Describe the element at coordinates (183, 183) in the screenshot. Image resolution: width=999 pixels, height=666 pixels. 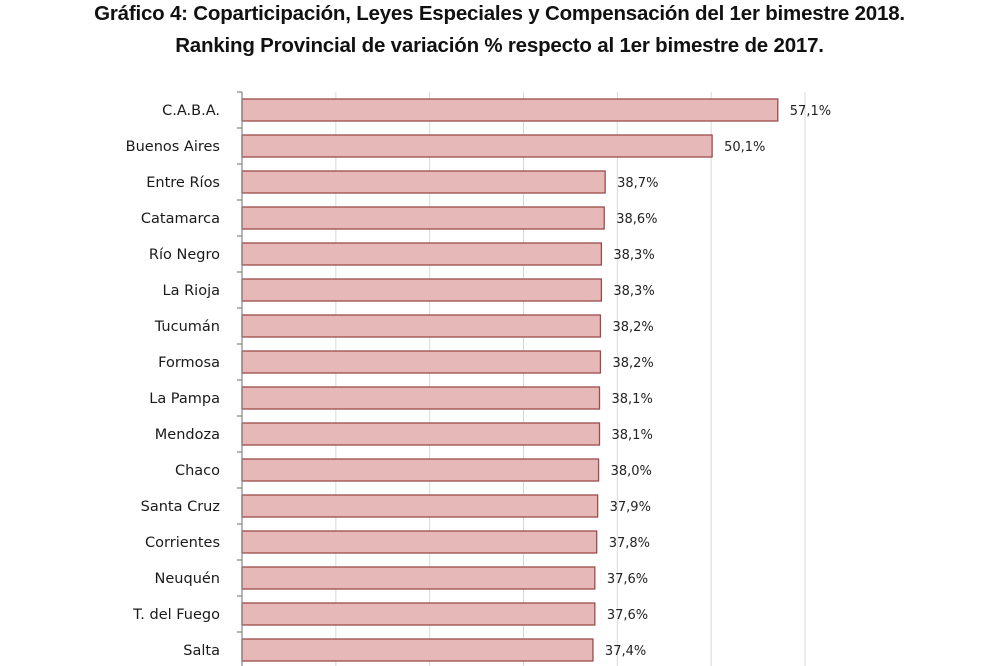
I see `category-label: Entre Ríos` at that location.